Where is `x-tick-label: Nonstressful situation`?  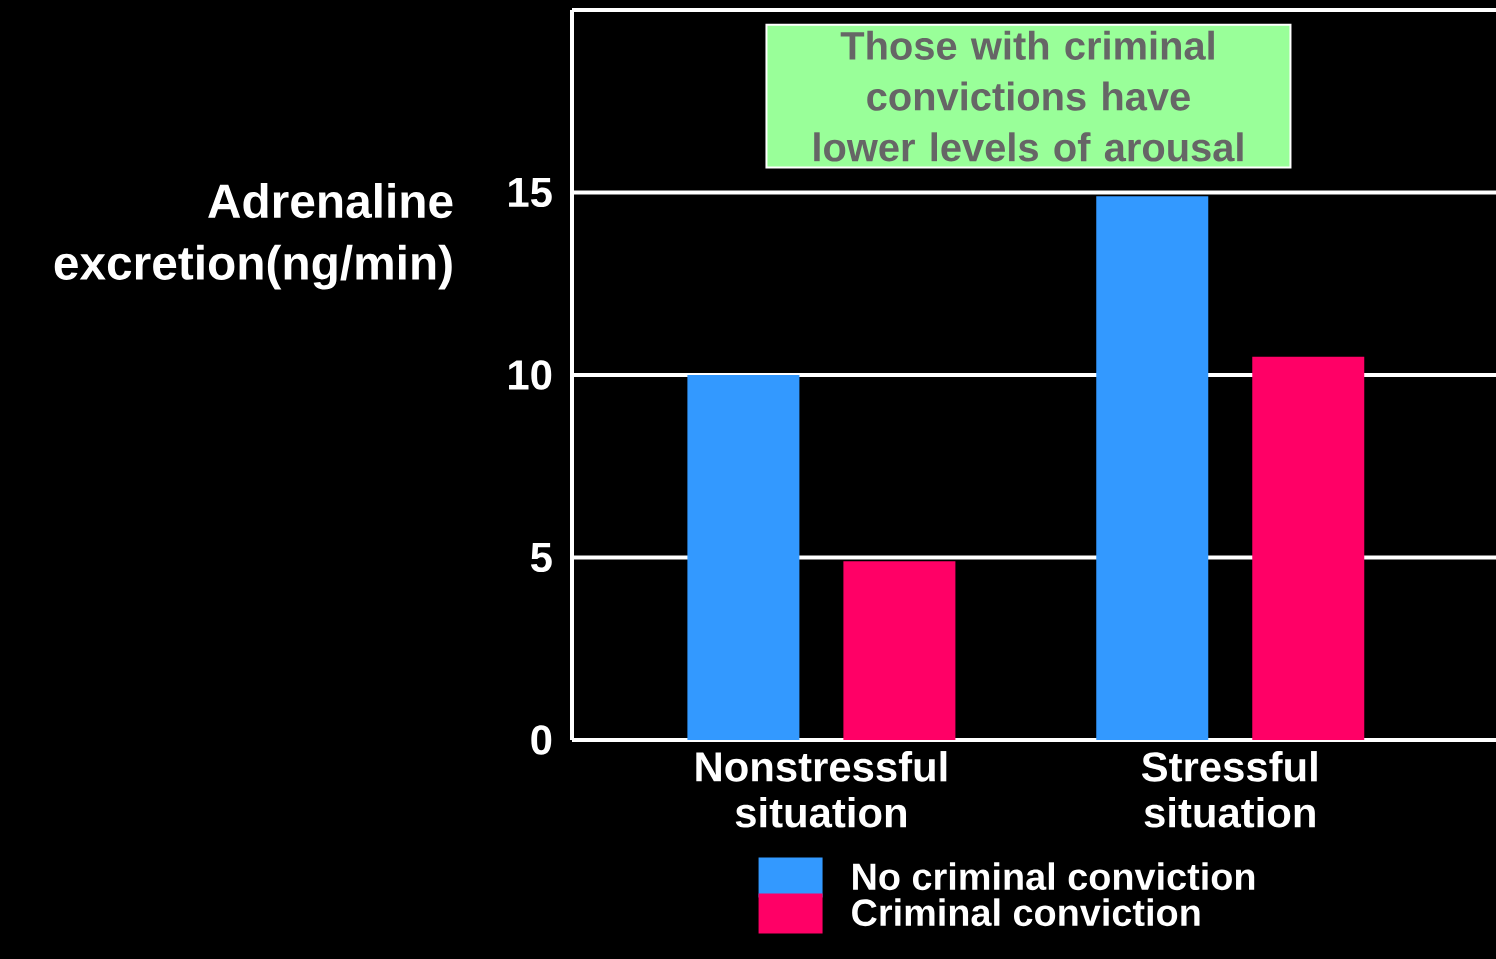
x-tick-label: Nonstressful situation is located at coordinates (821, 789).